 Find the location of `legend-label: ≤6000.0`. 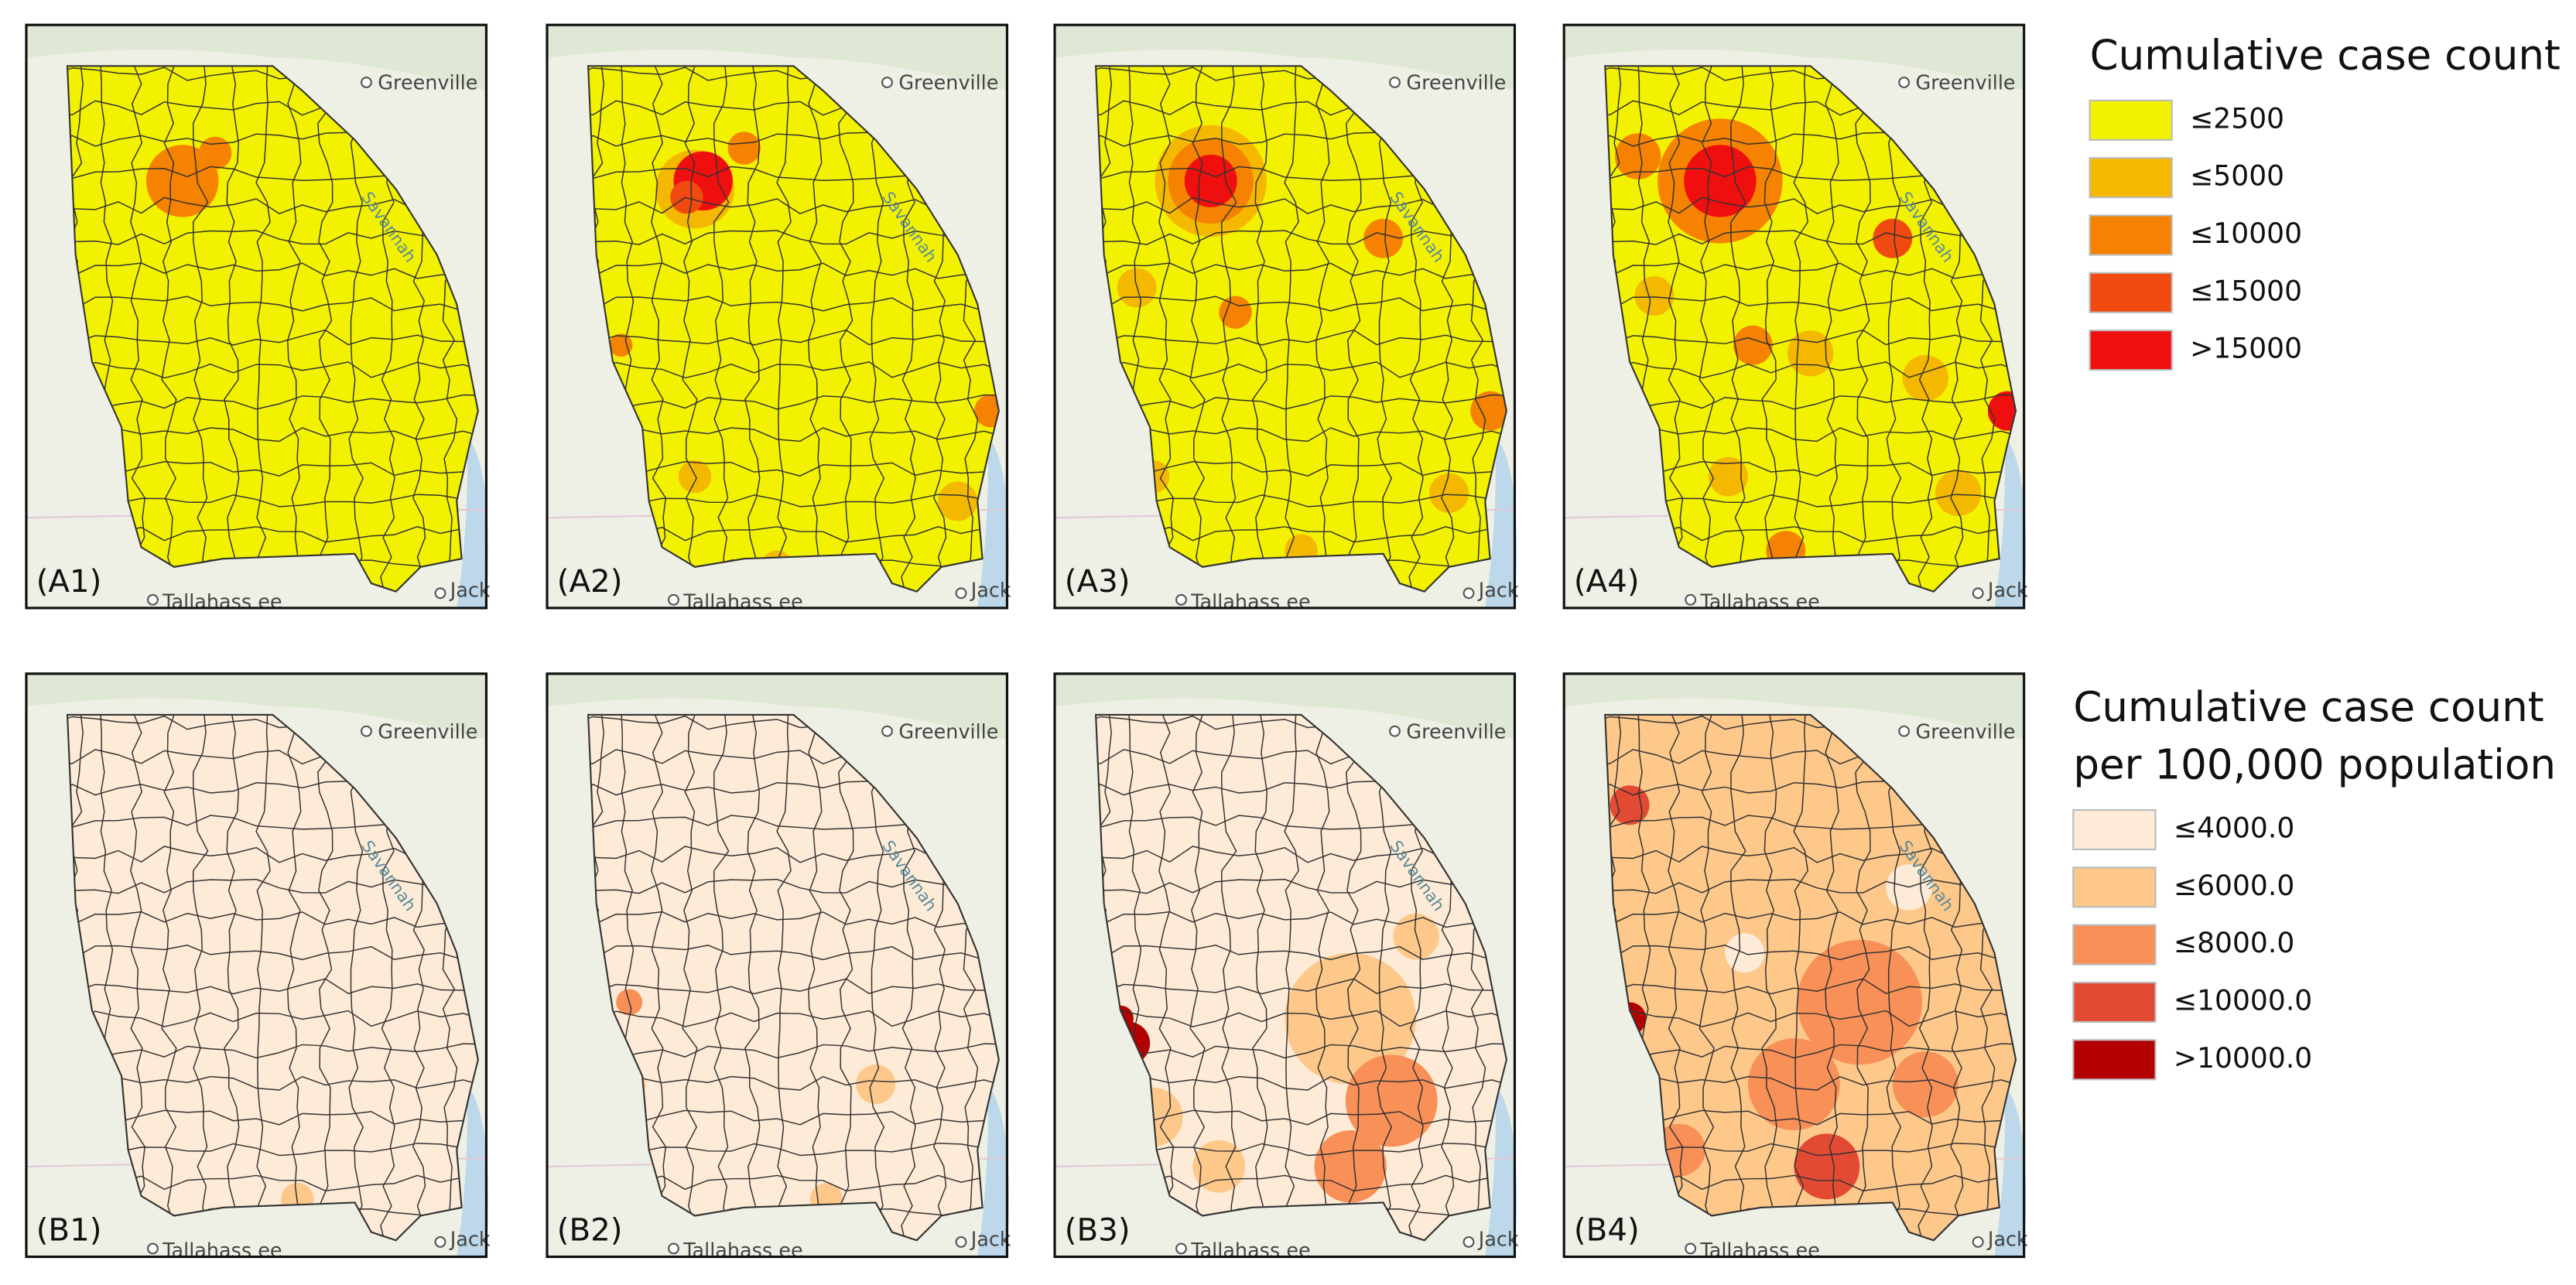

legend-label: ≤6000.0 is located at coordinates (2234, 886).